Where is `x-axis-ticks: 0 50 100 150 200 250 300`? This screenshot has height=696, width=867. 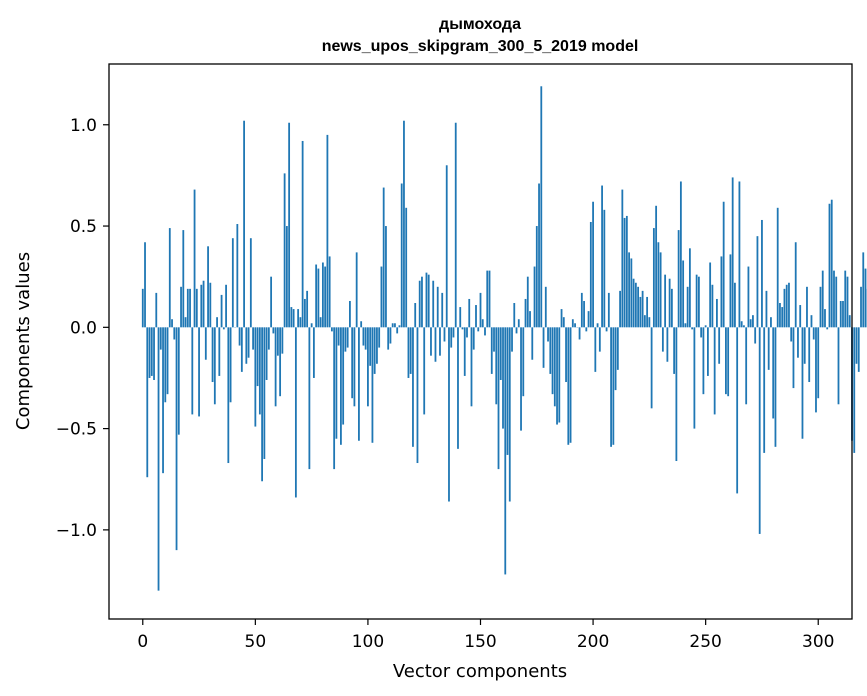
x-axis-ticks: 0 50 100 150 200 250 300 is located at coordinates (485, 635).